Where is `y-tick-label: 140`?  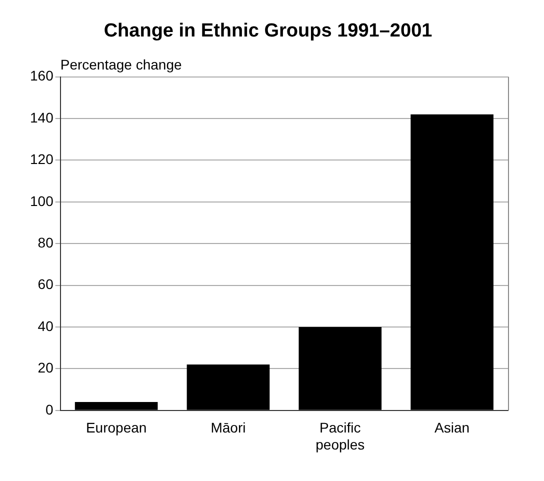
y-tick-label: 140 is located at coordinates (42, 117).